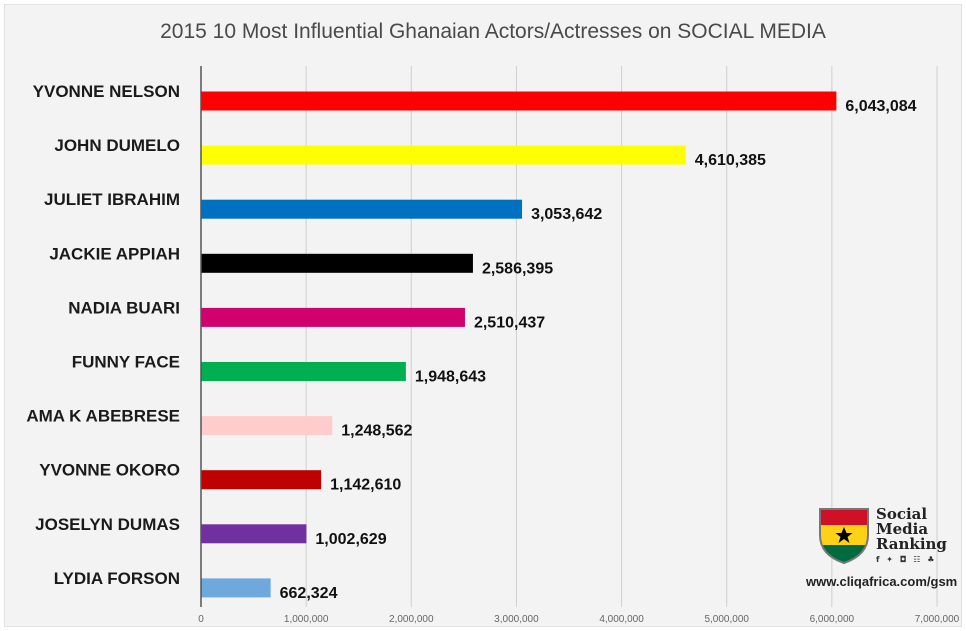 The image size is (966, 631). What do you see at coordinates (107, 524) in the screenshot?
I see `category-label: JOSELYN DUMAS` at bounding box center [107, 524].